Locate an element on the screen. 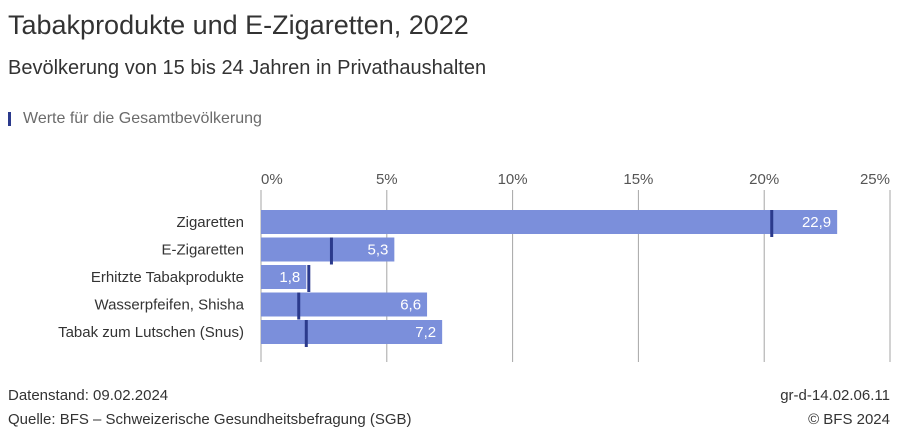 The height and width of the screenshot is (441, 900). category-label: E-Zigaretten is located at coordinates (202, 250).